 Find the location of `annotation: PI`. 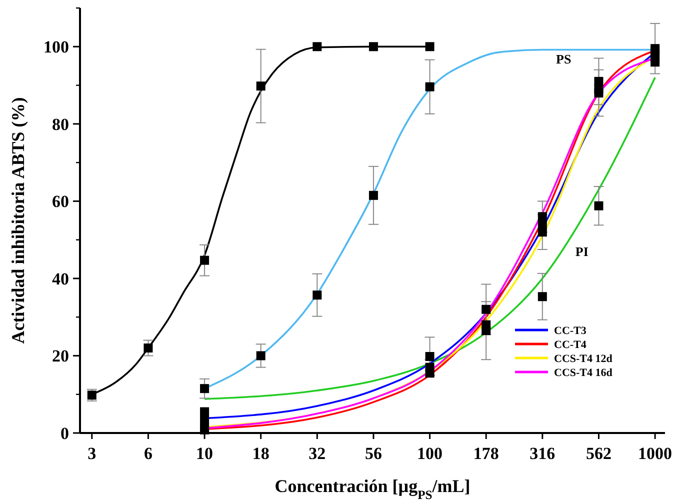

annotation: PI is located at coordinates (581, 252).